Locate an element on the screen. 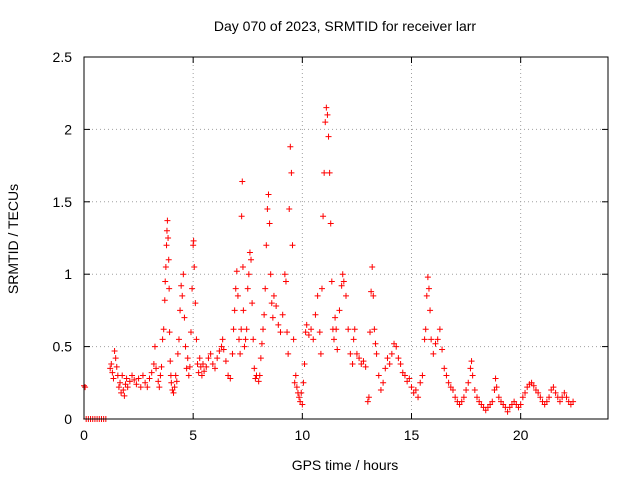 This screenshot has width=640, height=480. y-tick-label: 2 is located at coordinates (68, 129).